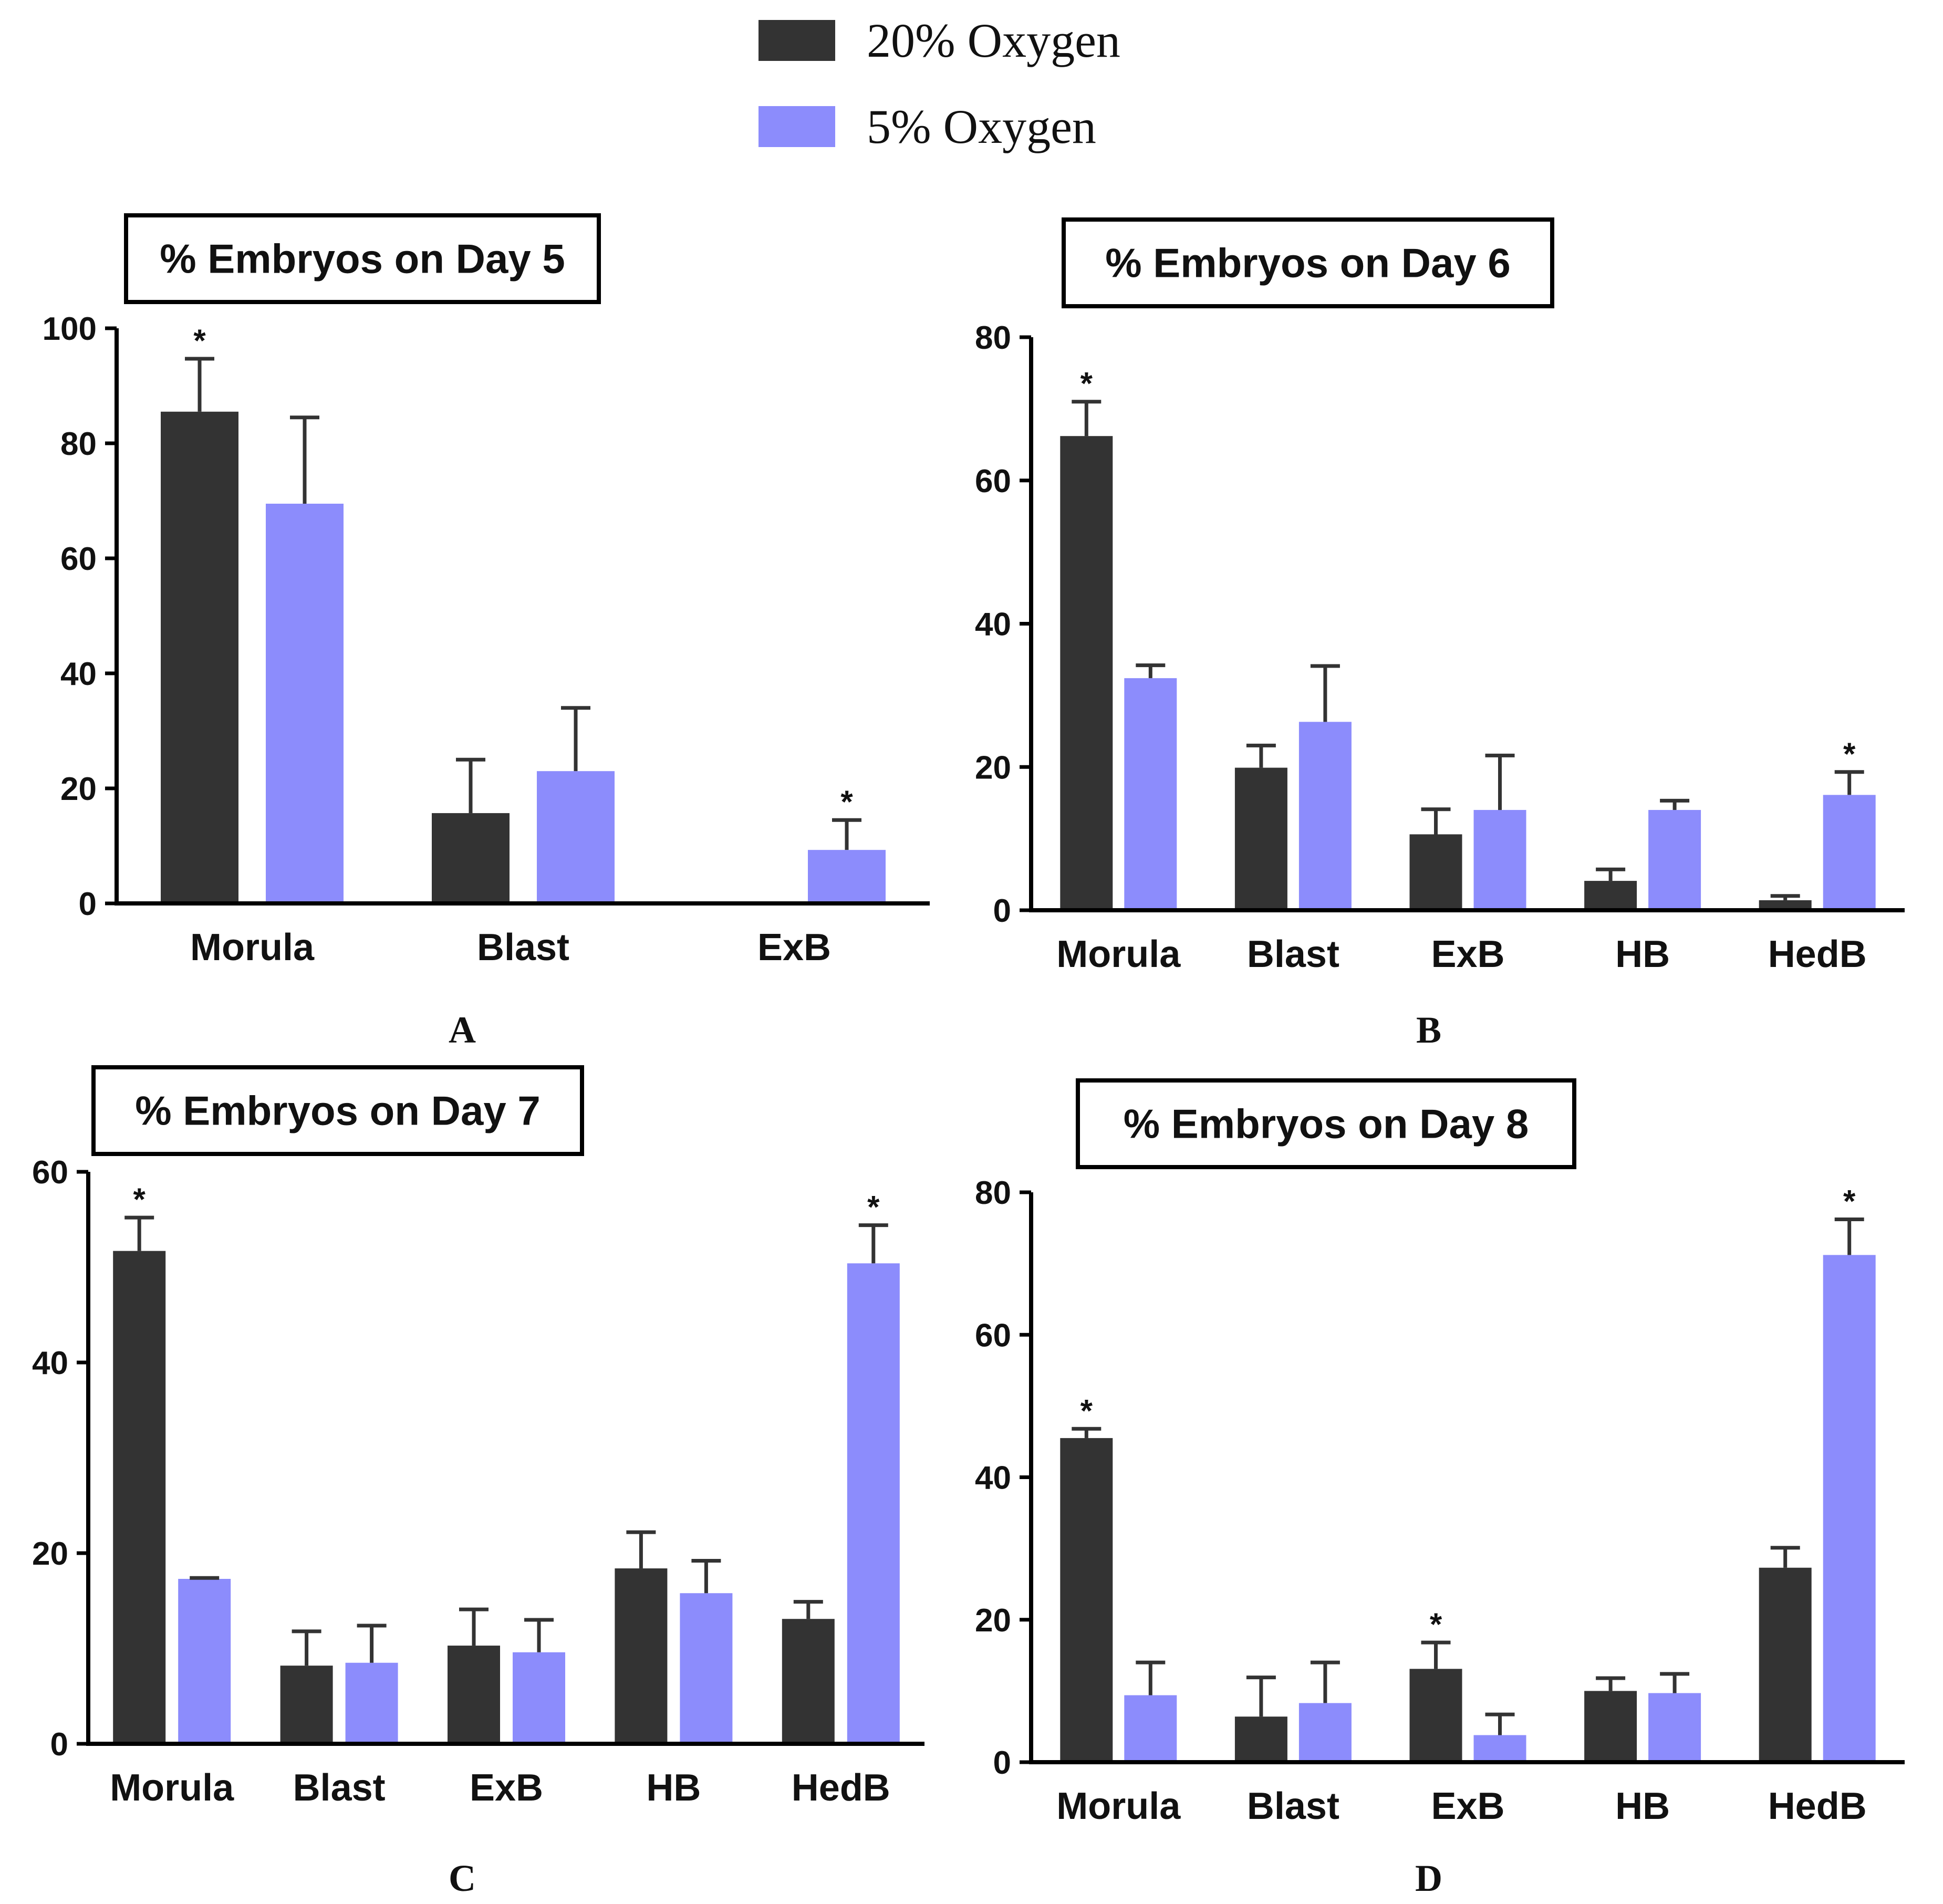 This screenshot has height=1904, width=1943. Describe the element at coordinates (1817, 954) in the screenshot. I see `x-tick-label-b-hedb: HedB` at that location.